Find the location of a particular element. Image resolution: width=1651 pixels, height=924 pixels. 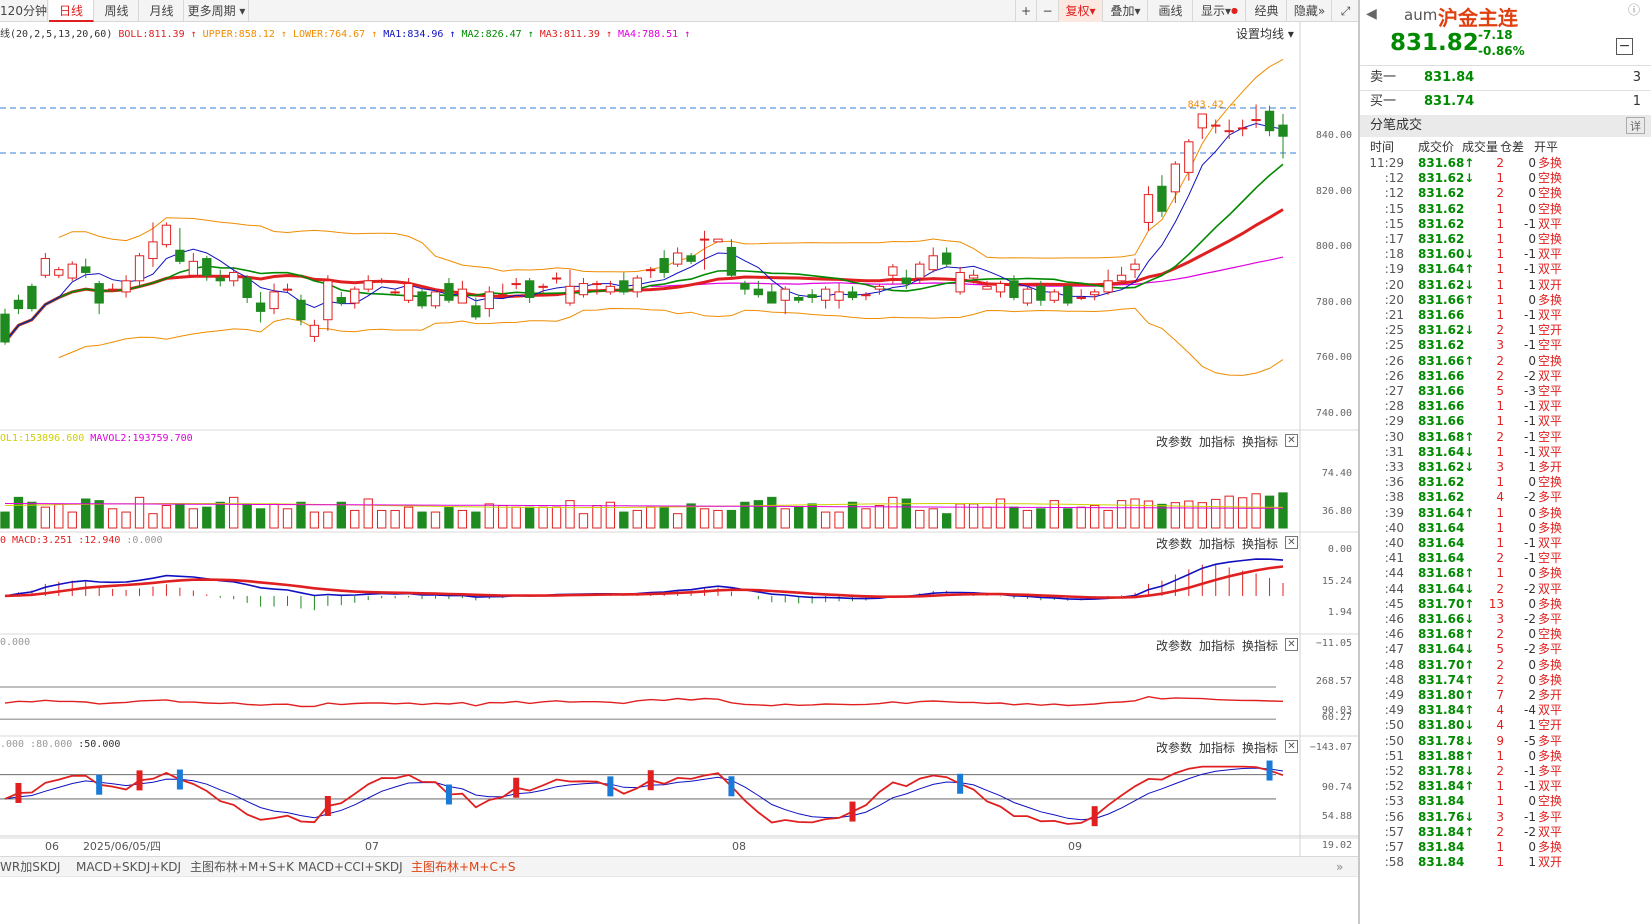

detail-button: 详 is located at coordinates (1635, 125).